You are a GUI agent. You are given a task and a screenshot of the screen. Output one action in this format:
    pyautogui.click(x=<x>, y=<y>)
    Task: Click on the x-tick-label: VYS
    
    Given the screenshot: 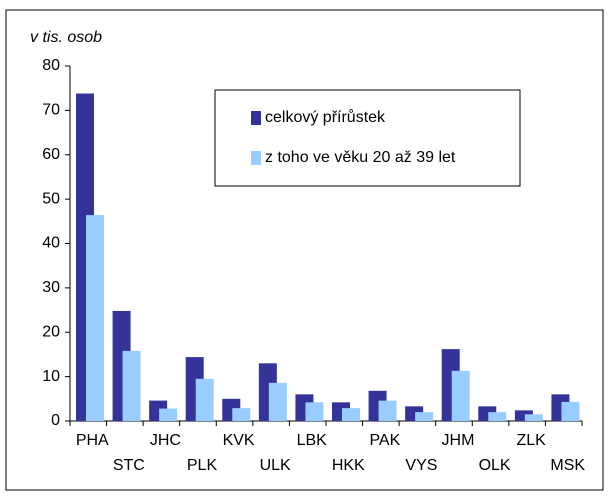 What is the action you would take?
    pyautogui.click(x=421, y=465)
    